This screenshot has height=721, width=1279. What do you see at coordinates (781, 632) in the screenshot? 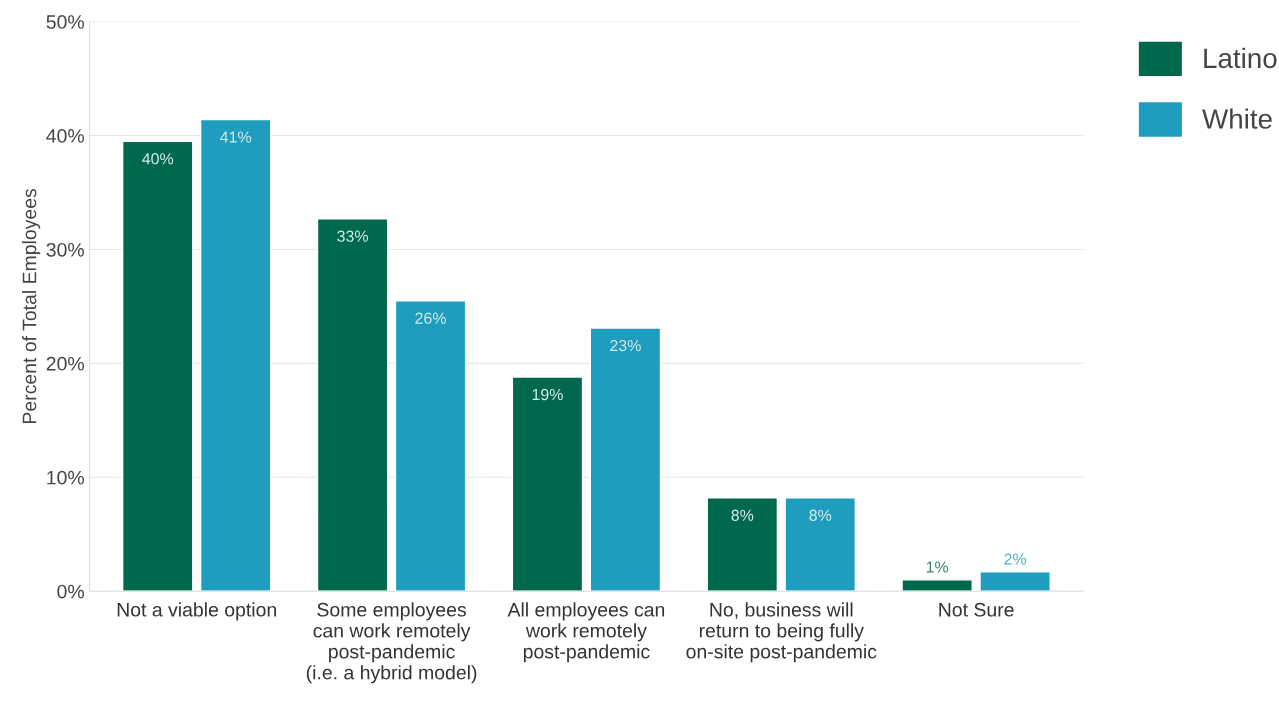
I see `x-tick-label: No, business will return to being fully on-site post-pandemic` at bounding box center [781, 632].